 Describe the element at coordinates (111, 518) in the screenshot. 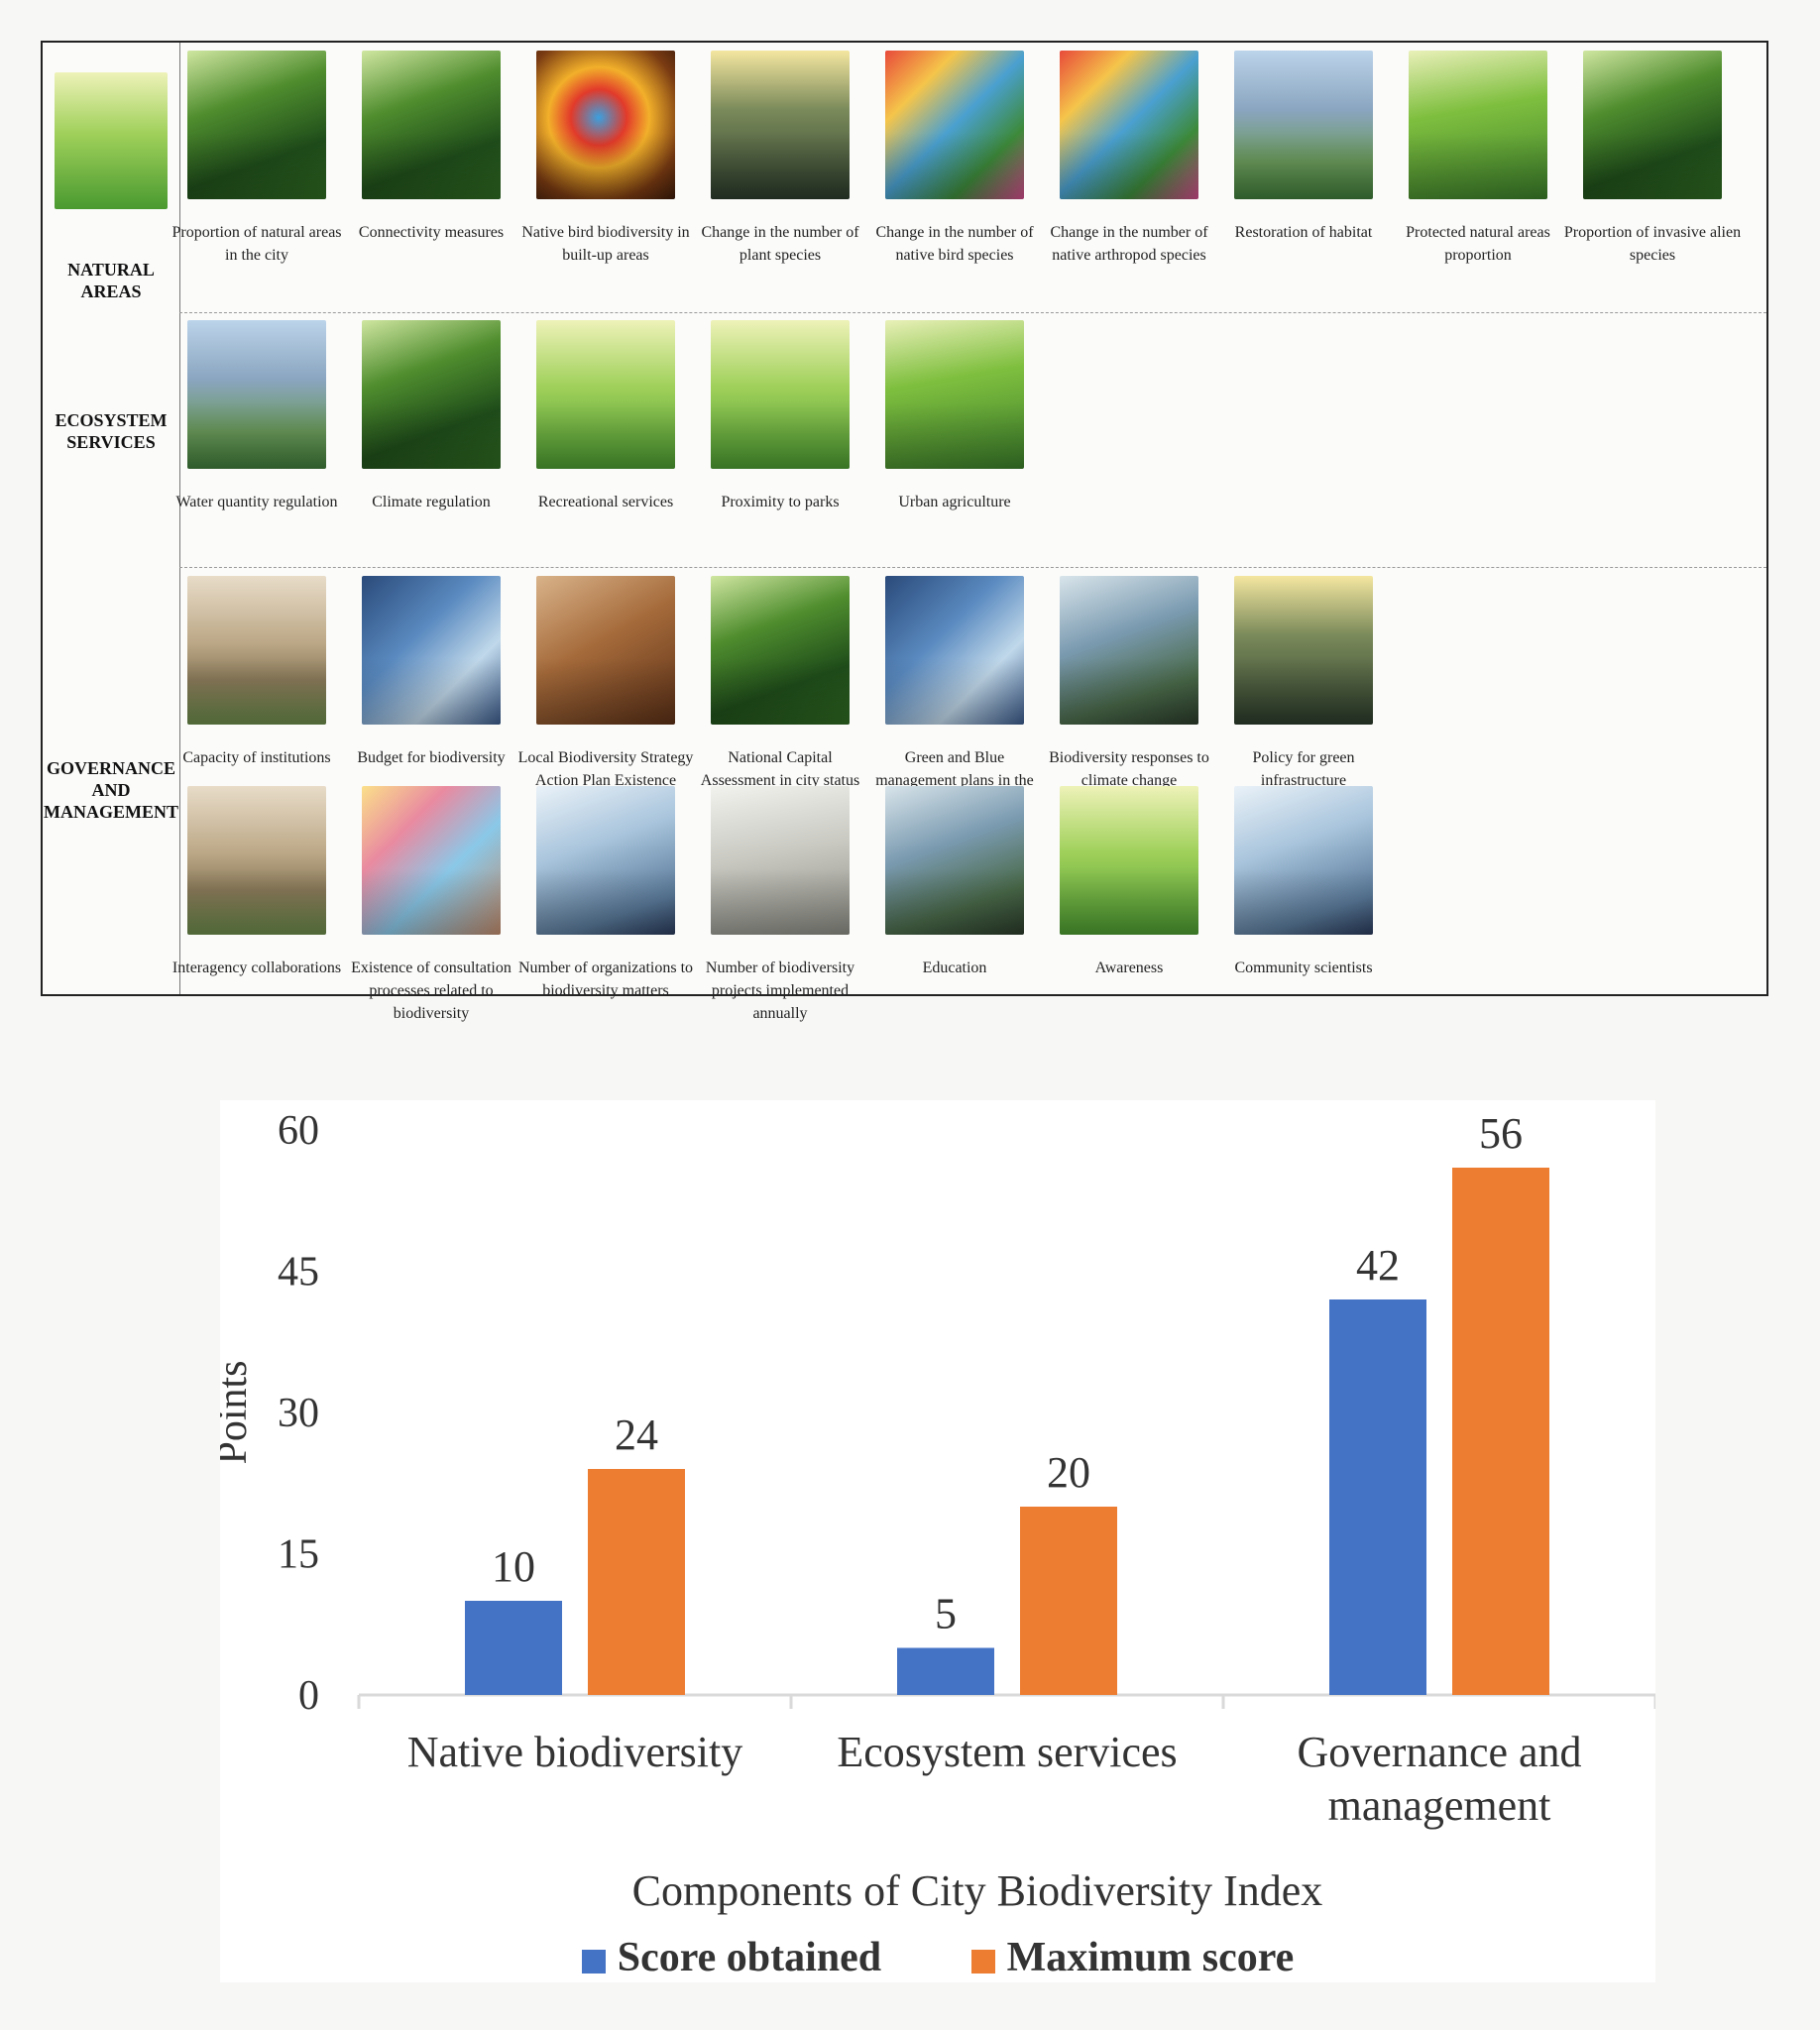

I see `category-column` at that location.